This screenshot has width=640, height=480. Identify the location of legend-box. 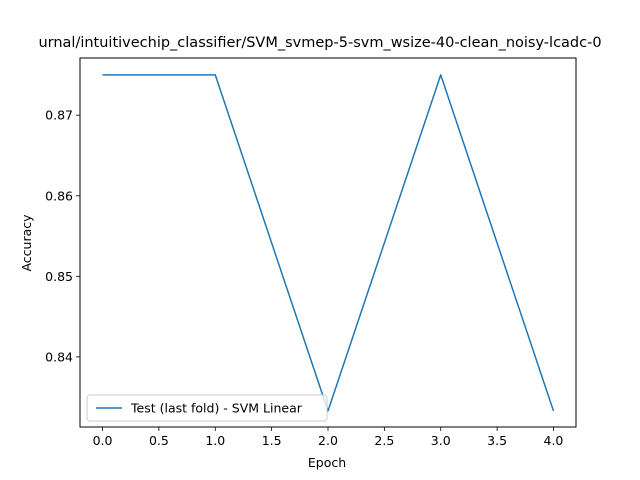
(207, 408).